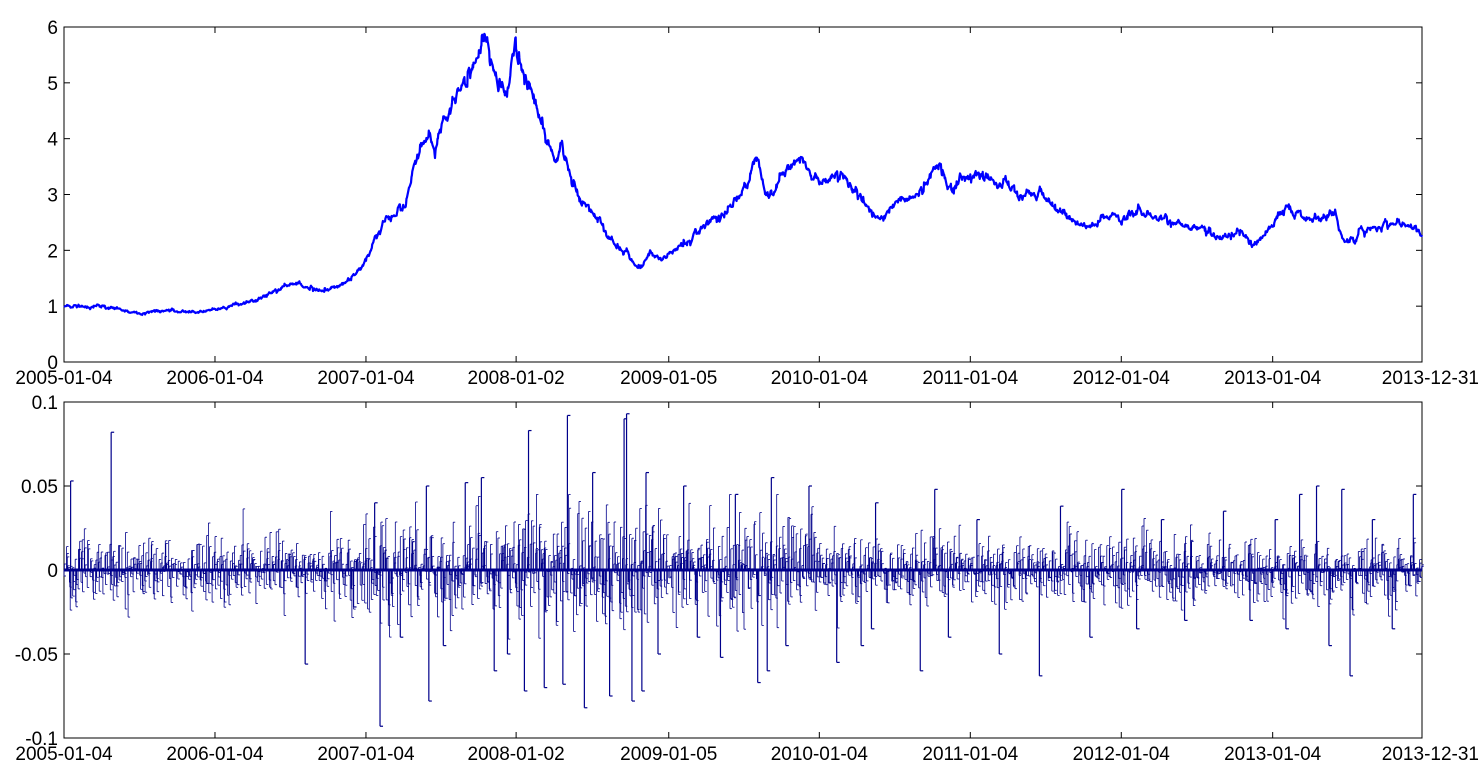  What do you see at coordinates (45, 403) in the screenshot?
I see `y-tick-label: 0.1` at bounding box center [45, 403].